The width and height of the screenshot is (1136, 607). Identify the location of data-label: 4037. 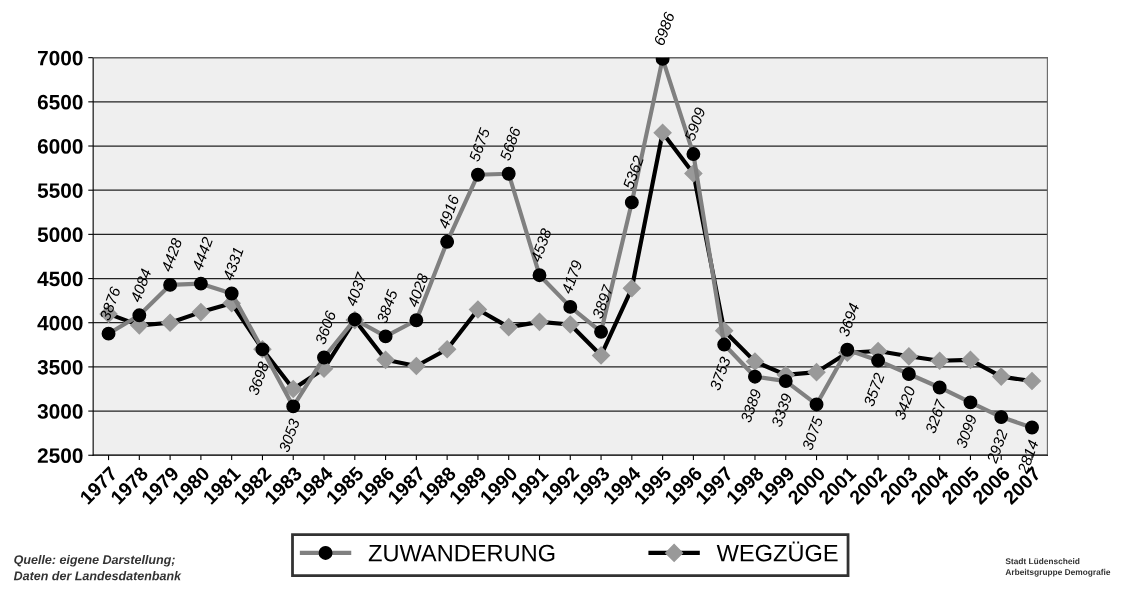
(356, 289).